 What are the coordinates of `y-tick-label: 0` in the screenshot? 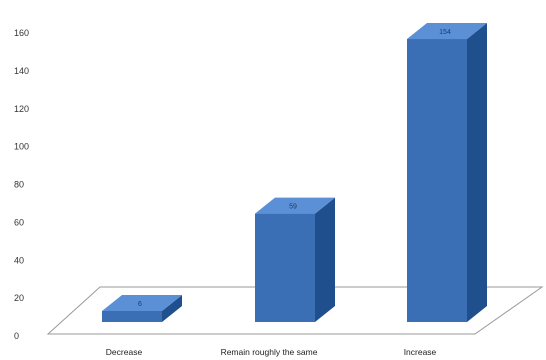 It's located at (16, 336).